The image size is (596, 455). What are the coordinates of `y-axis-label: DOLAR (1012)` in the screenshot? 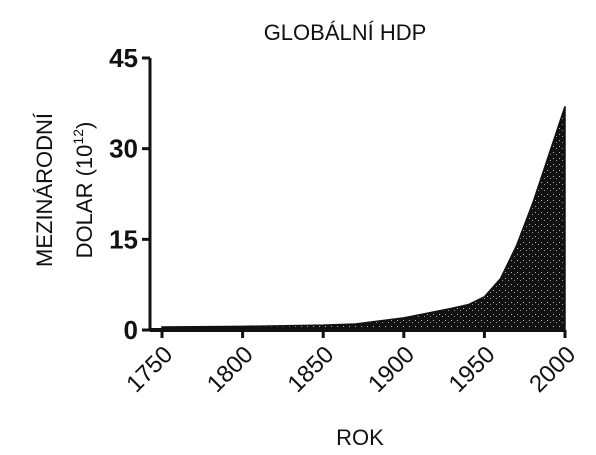 It's located at (83, 190).